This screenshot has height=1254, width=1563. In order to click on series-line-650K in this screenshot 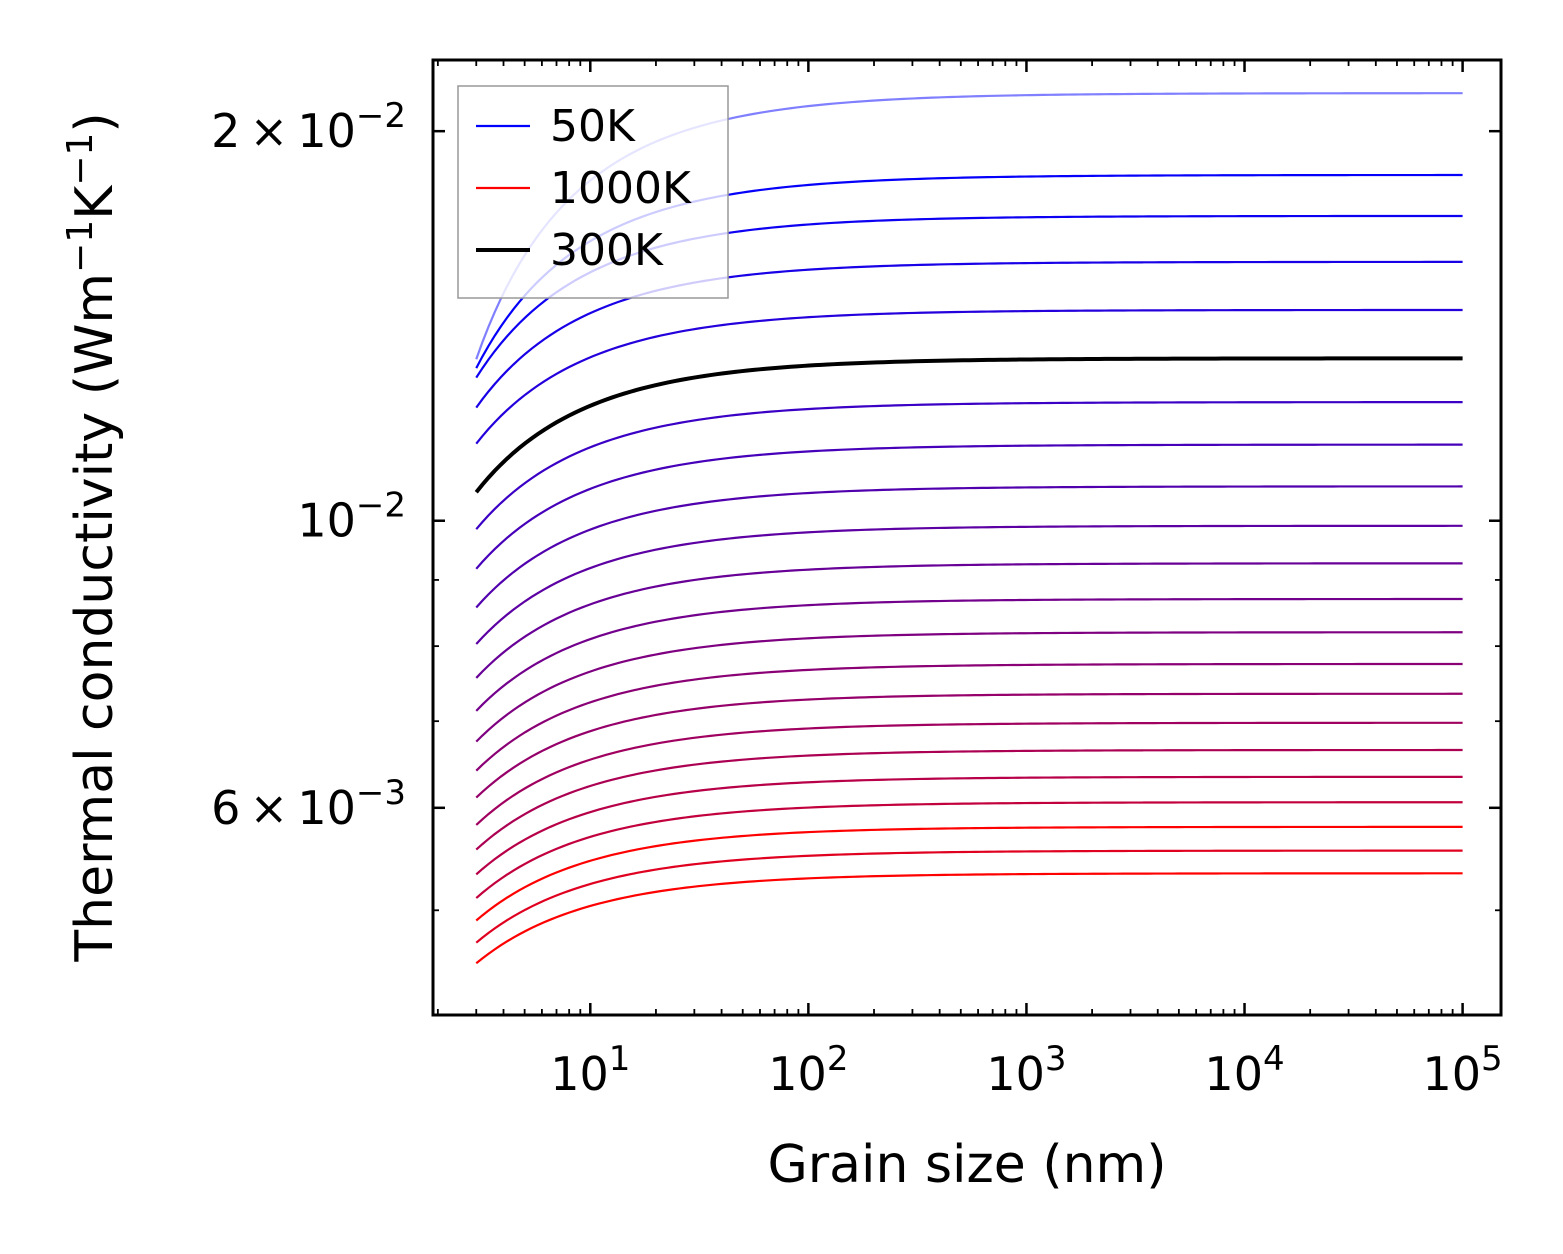, I will do `click(969, 687)`.